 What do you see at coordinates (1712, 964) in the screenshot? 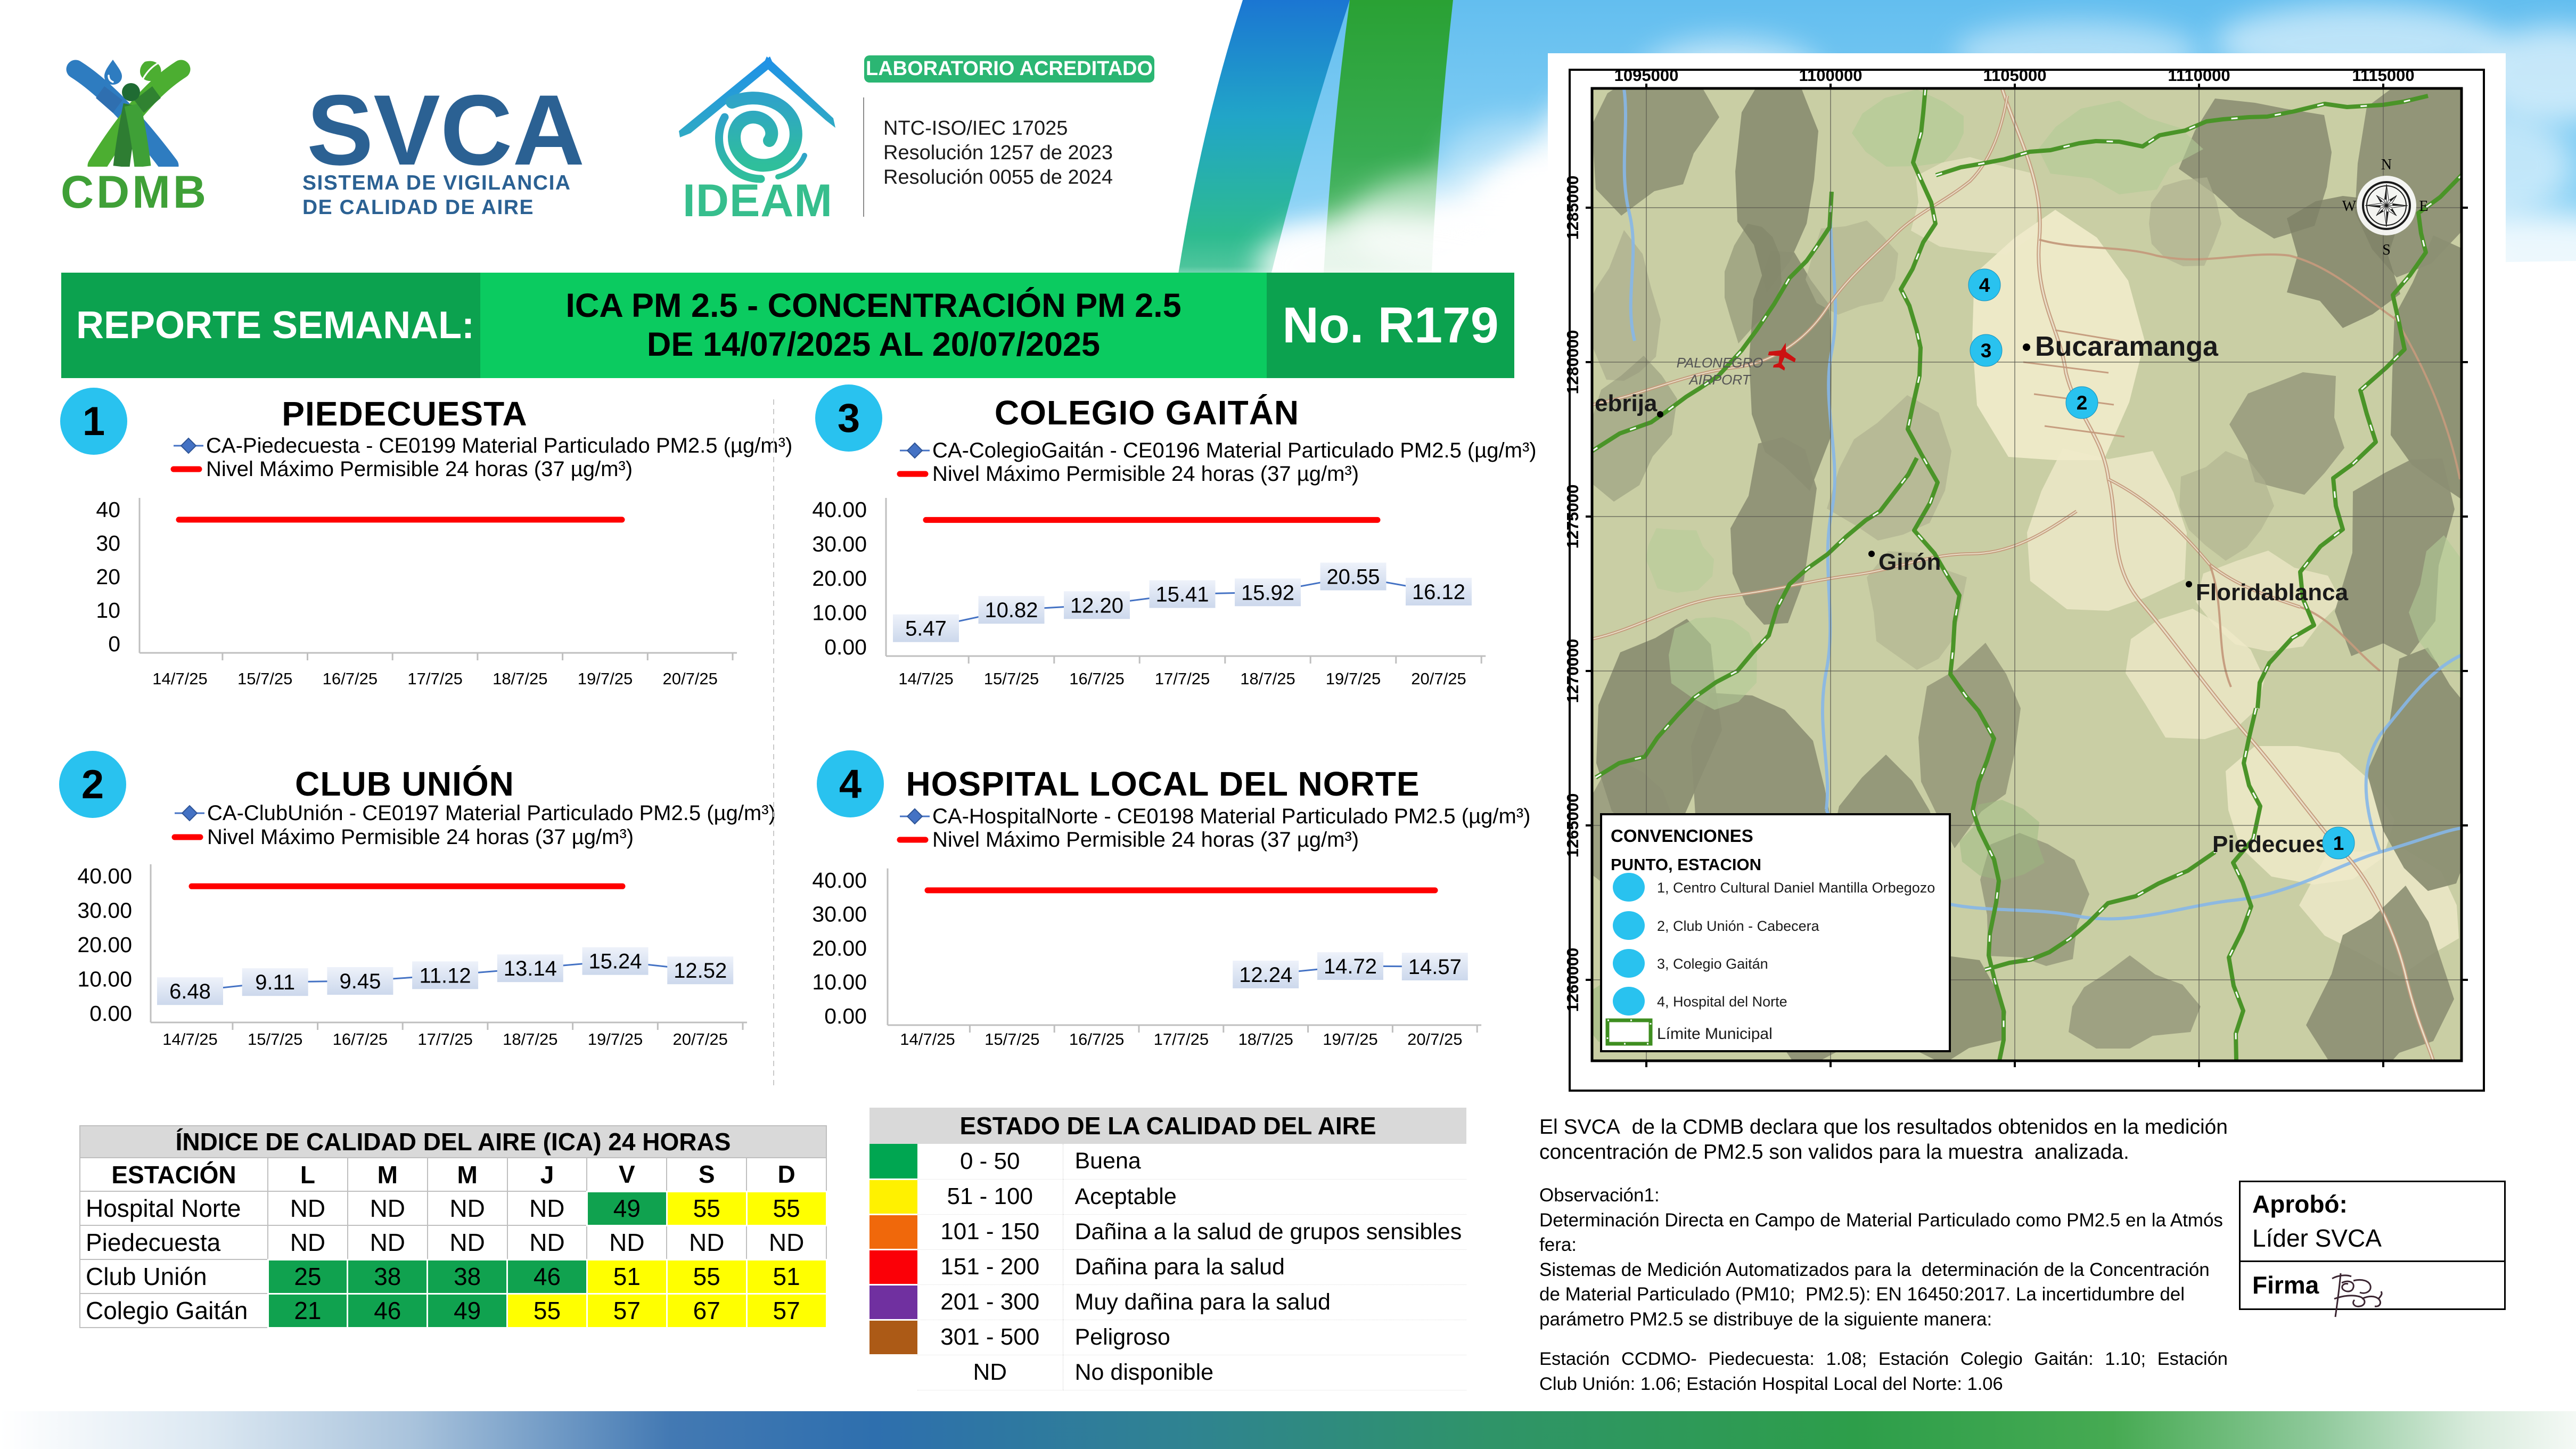
I see `svg-text: 3, Colegio Gaitán` at bounding box center [1712, 964].